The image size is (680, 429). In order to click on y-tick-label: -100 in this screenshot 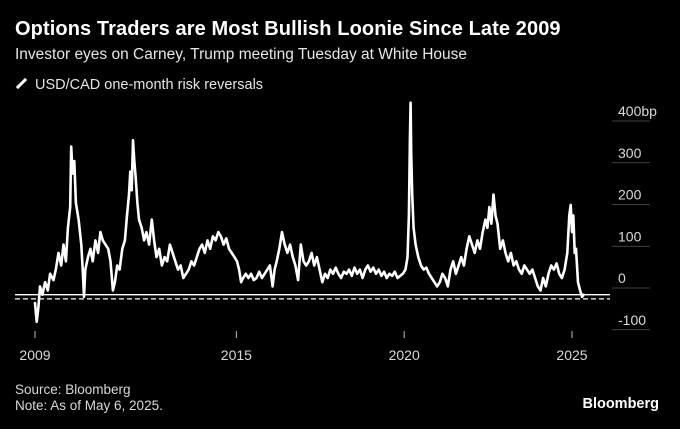, I will do `click(632, 320)`.